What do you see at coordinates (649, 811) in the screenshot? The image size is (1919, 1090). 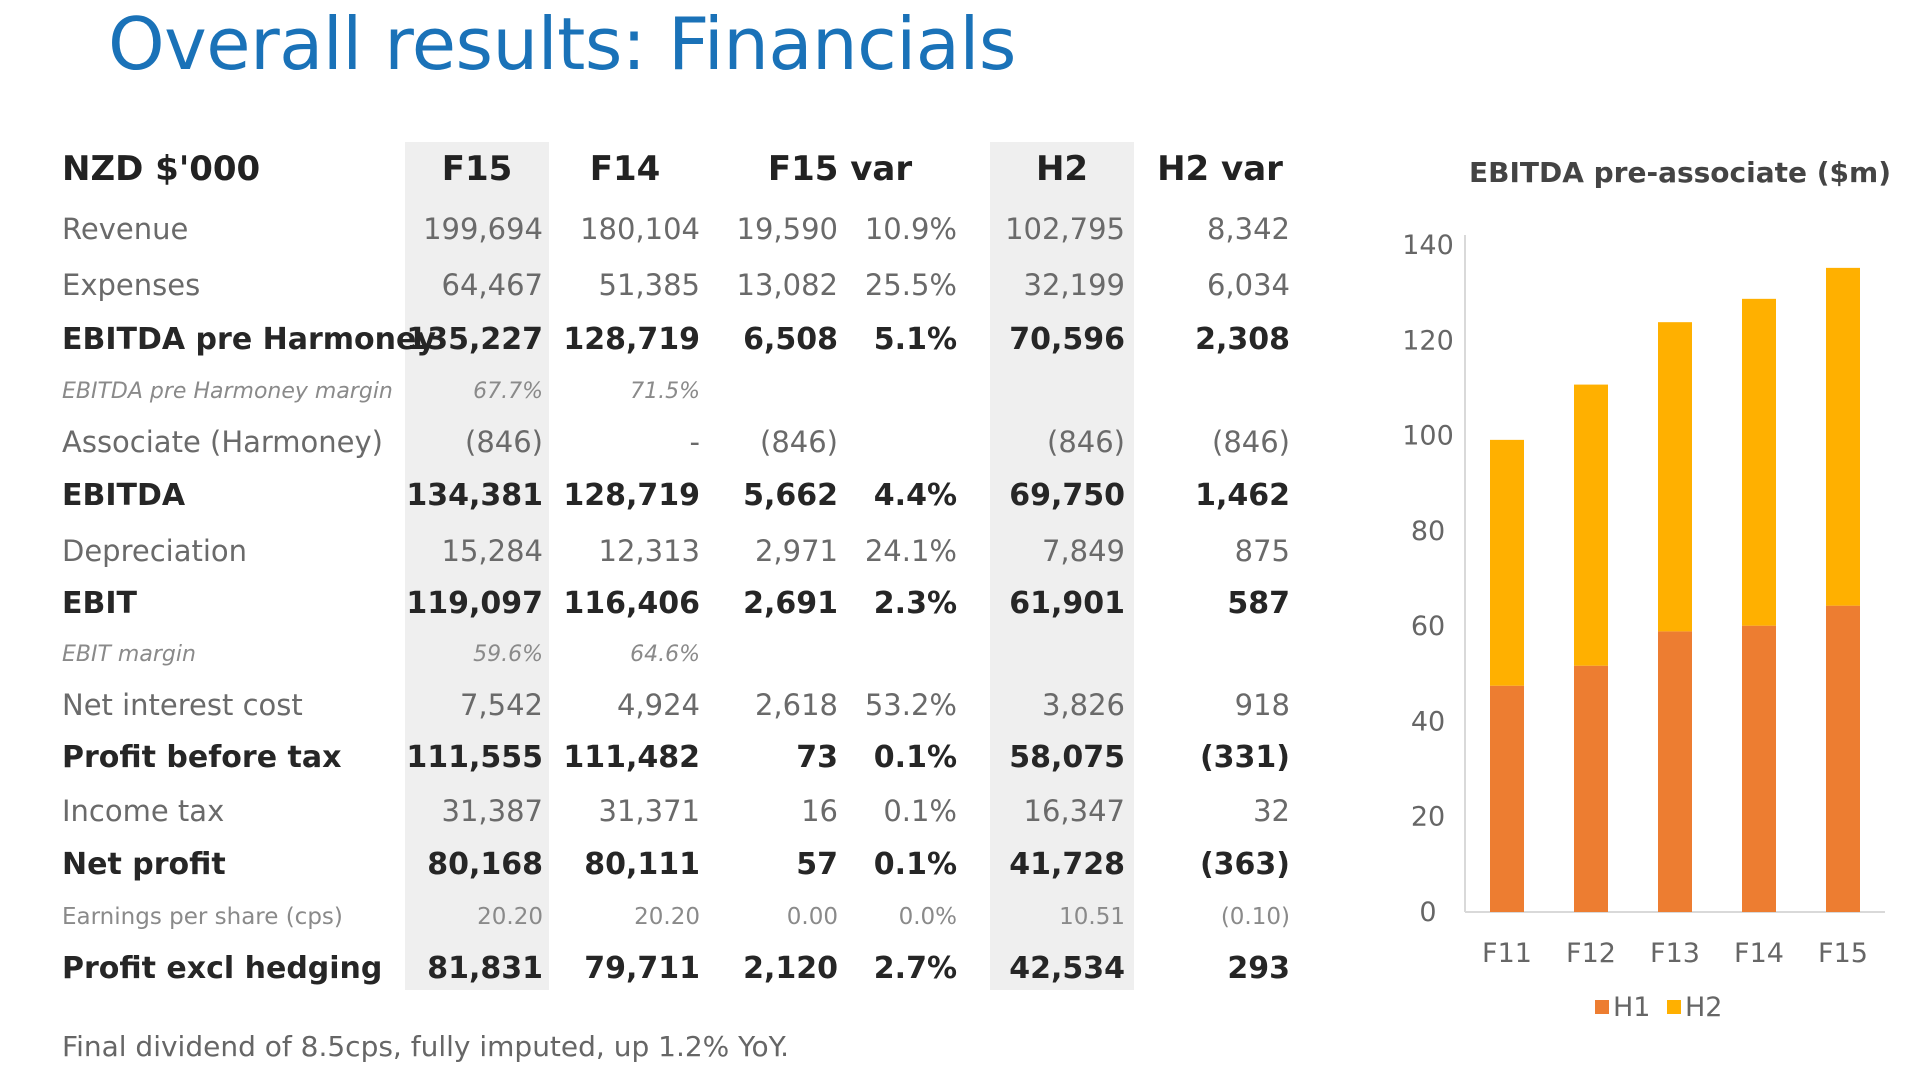 I see `cell-income-tax-f14: 31,371` at bounding box center [649, 811].